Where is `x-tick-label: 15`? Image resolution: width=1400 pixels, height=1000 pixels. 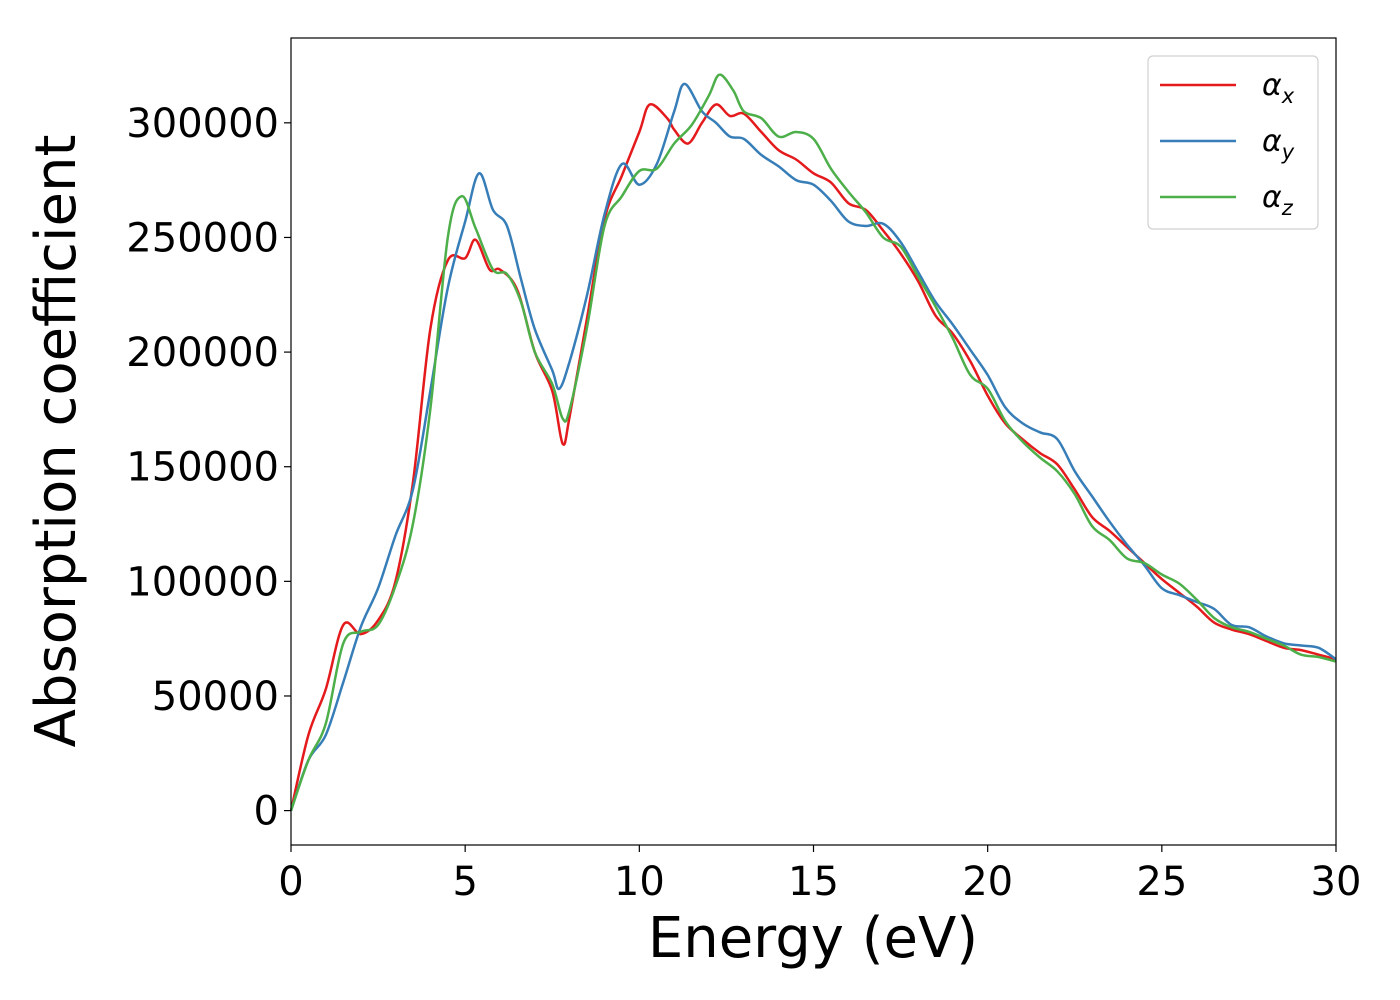 x-tick-label: 15 is located at coordinates (813, 882).